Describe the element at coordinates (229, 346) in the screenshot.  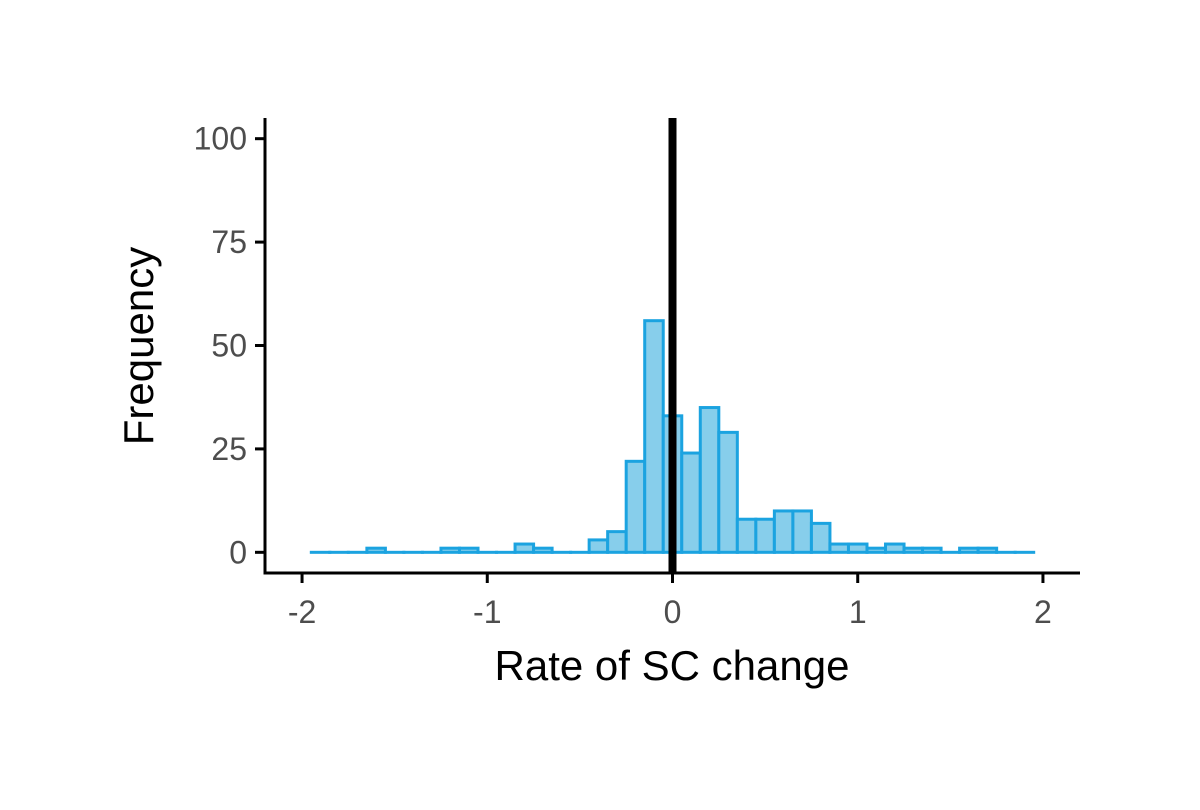
I see `y-tick-label: 50` at that location.